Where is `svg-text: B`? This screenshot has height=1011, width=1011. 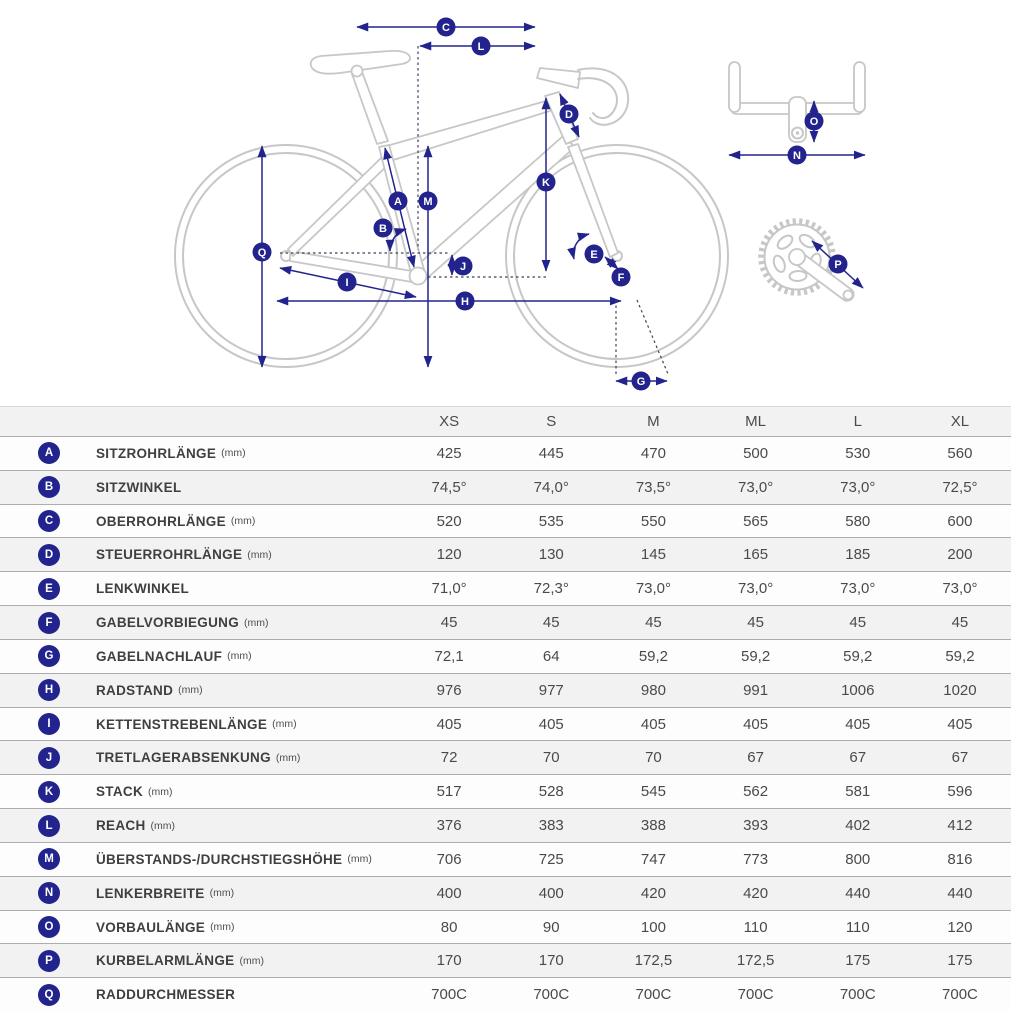
svg-text: B is located at coordinates (383, 229).